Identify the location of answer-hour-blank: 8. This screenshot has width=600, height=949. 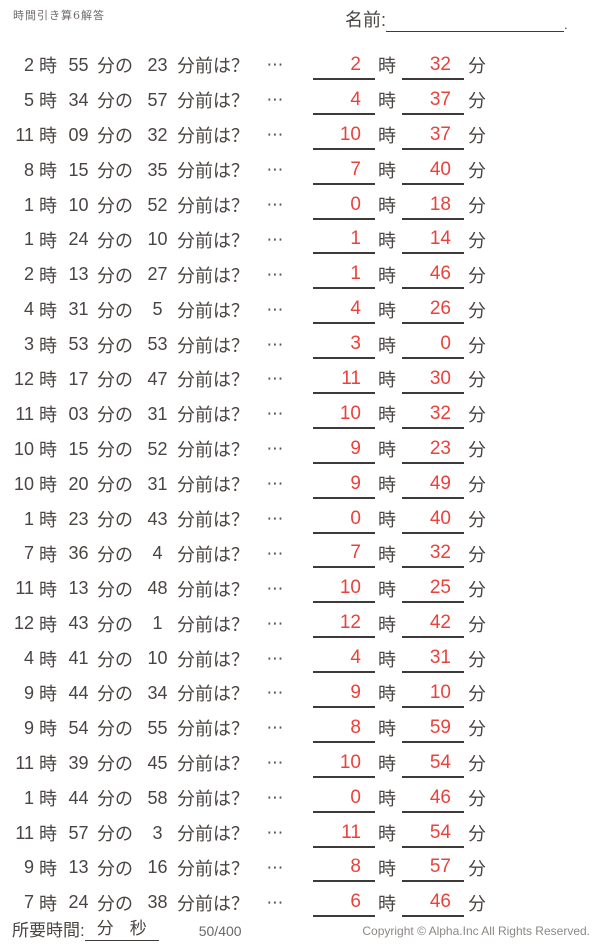
(344, 868).